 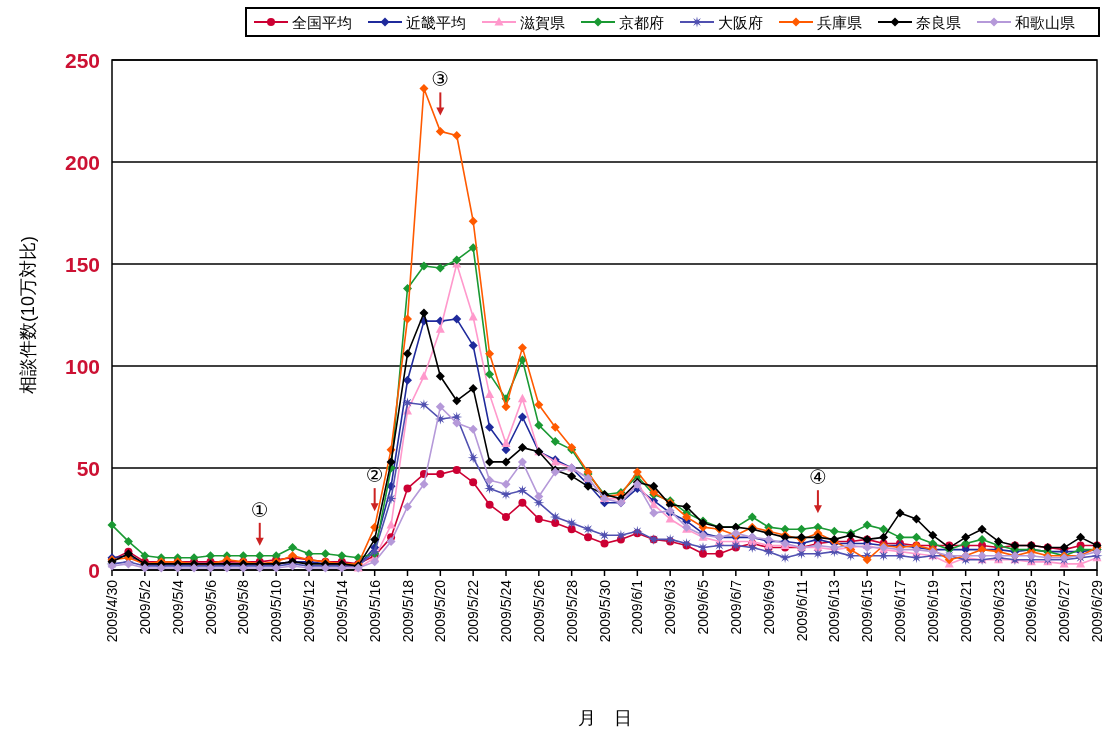 I want to click on y-axis-title: 相談件数(10万対比), so click(x=28, y=315).